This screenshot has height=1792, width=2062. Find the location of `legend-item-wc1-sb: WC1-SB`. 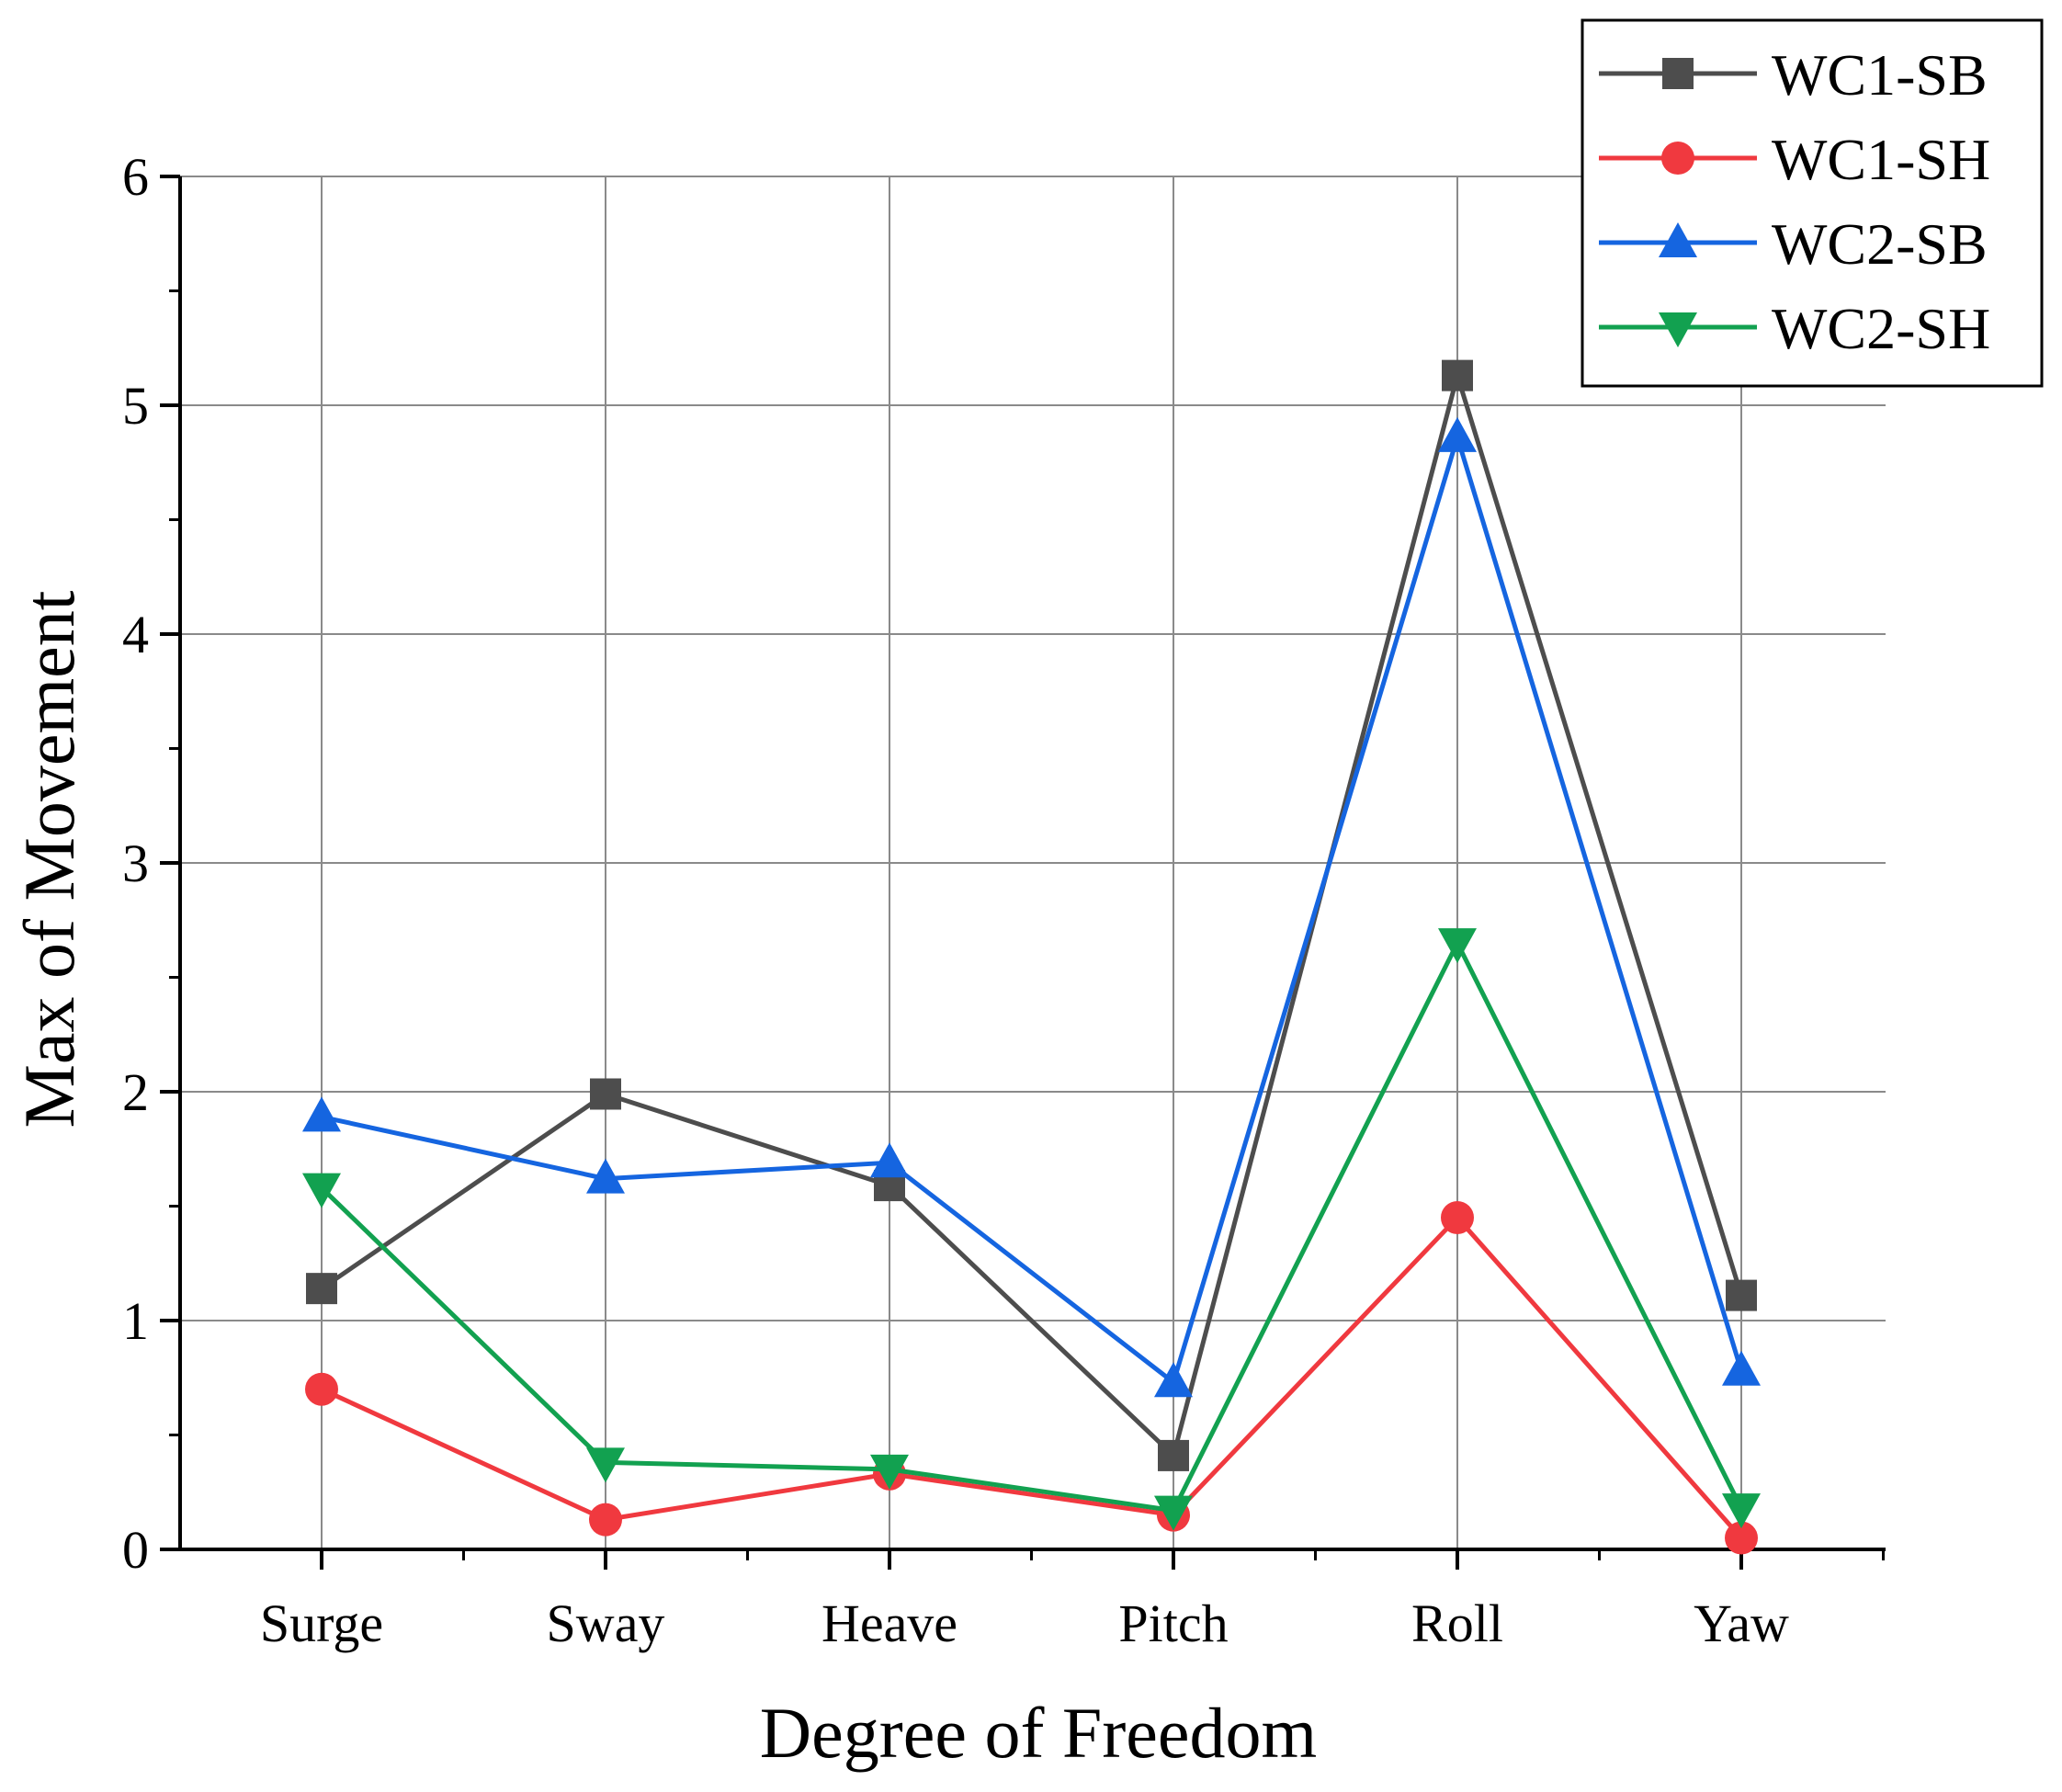

legend-item-wc1-sb: WC1-SB is located at coordinates (1793, 75).